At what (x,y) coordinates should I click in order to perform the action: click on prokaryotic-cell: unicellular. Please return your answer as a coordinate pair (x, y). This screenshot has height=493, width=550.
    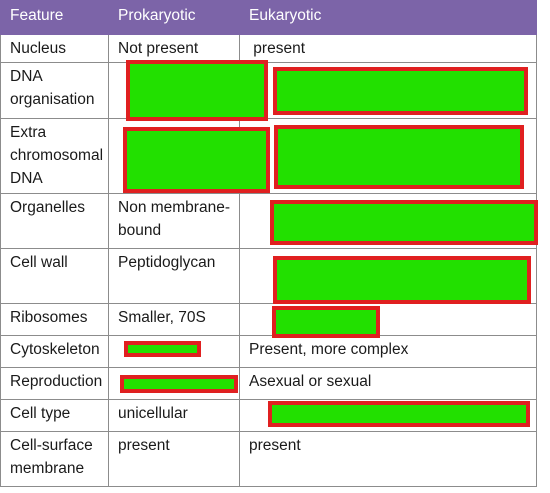
    Looking at the image, I should click on (174, 415).